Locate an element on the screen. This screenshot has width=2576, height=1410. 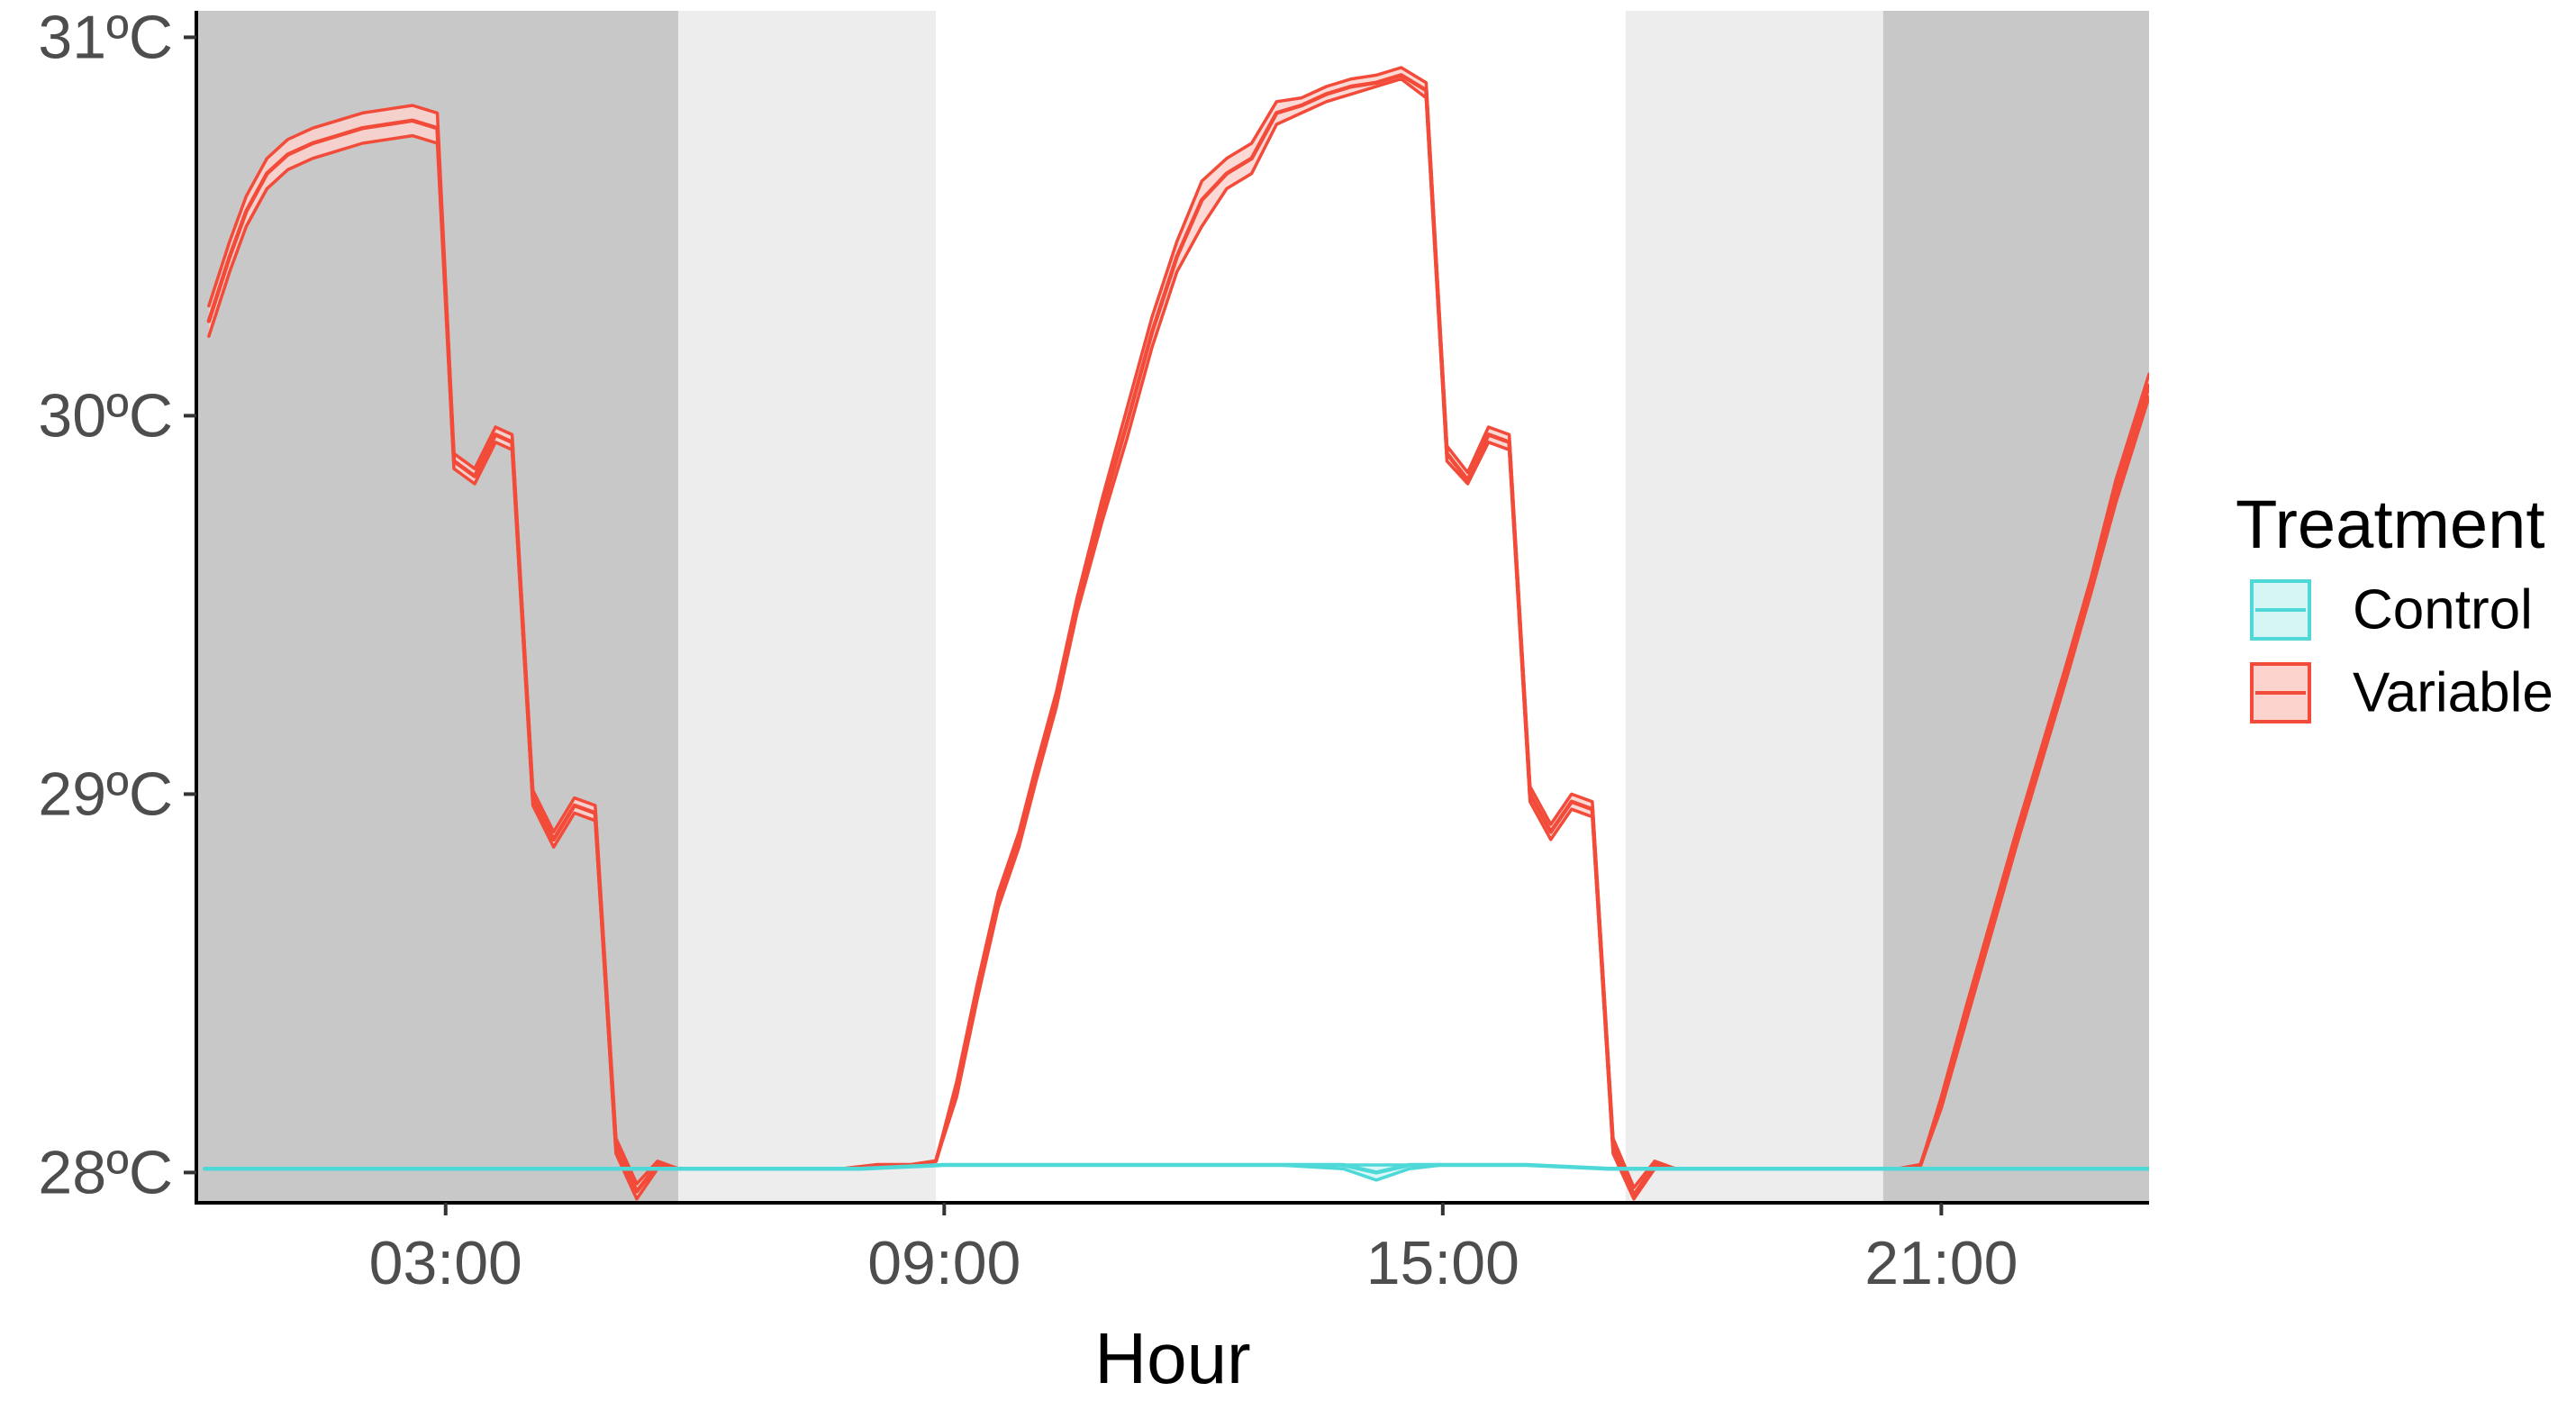
legend-label-variable: Variable is located at coordinates (2453, 693).